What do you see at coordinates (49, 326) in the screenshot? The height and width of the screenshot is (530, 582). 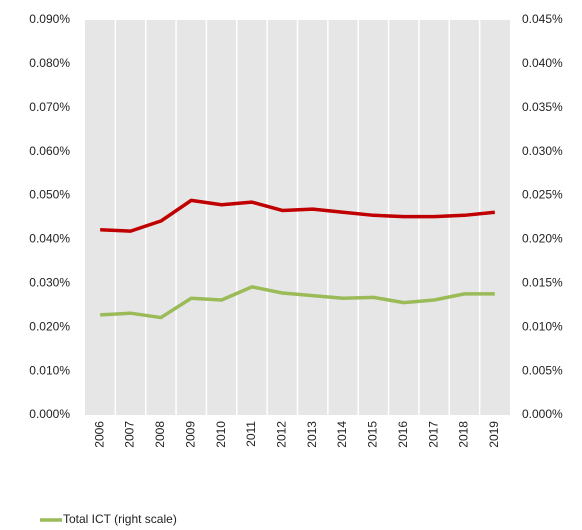 I see `y-tick-label: 0.020%` at bounding box center [49, 326].